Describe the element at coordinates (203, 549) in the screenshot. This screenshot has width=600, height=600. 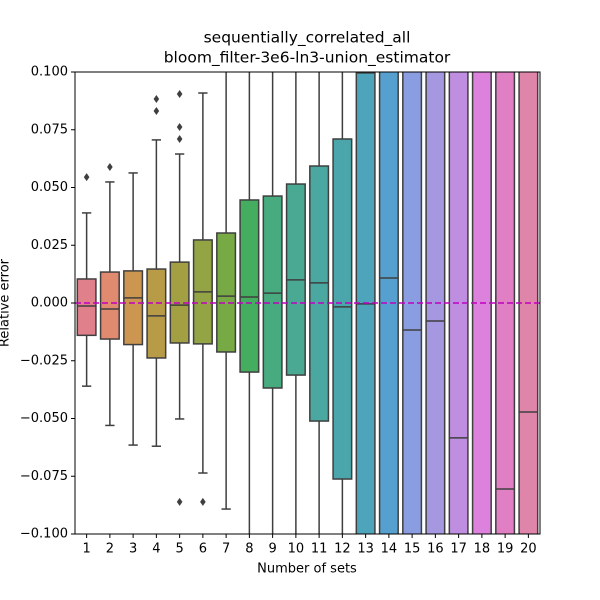
I see `x-tick-label: 6` at that location.